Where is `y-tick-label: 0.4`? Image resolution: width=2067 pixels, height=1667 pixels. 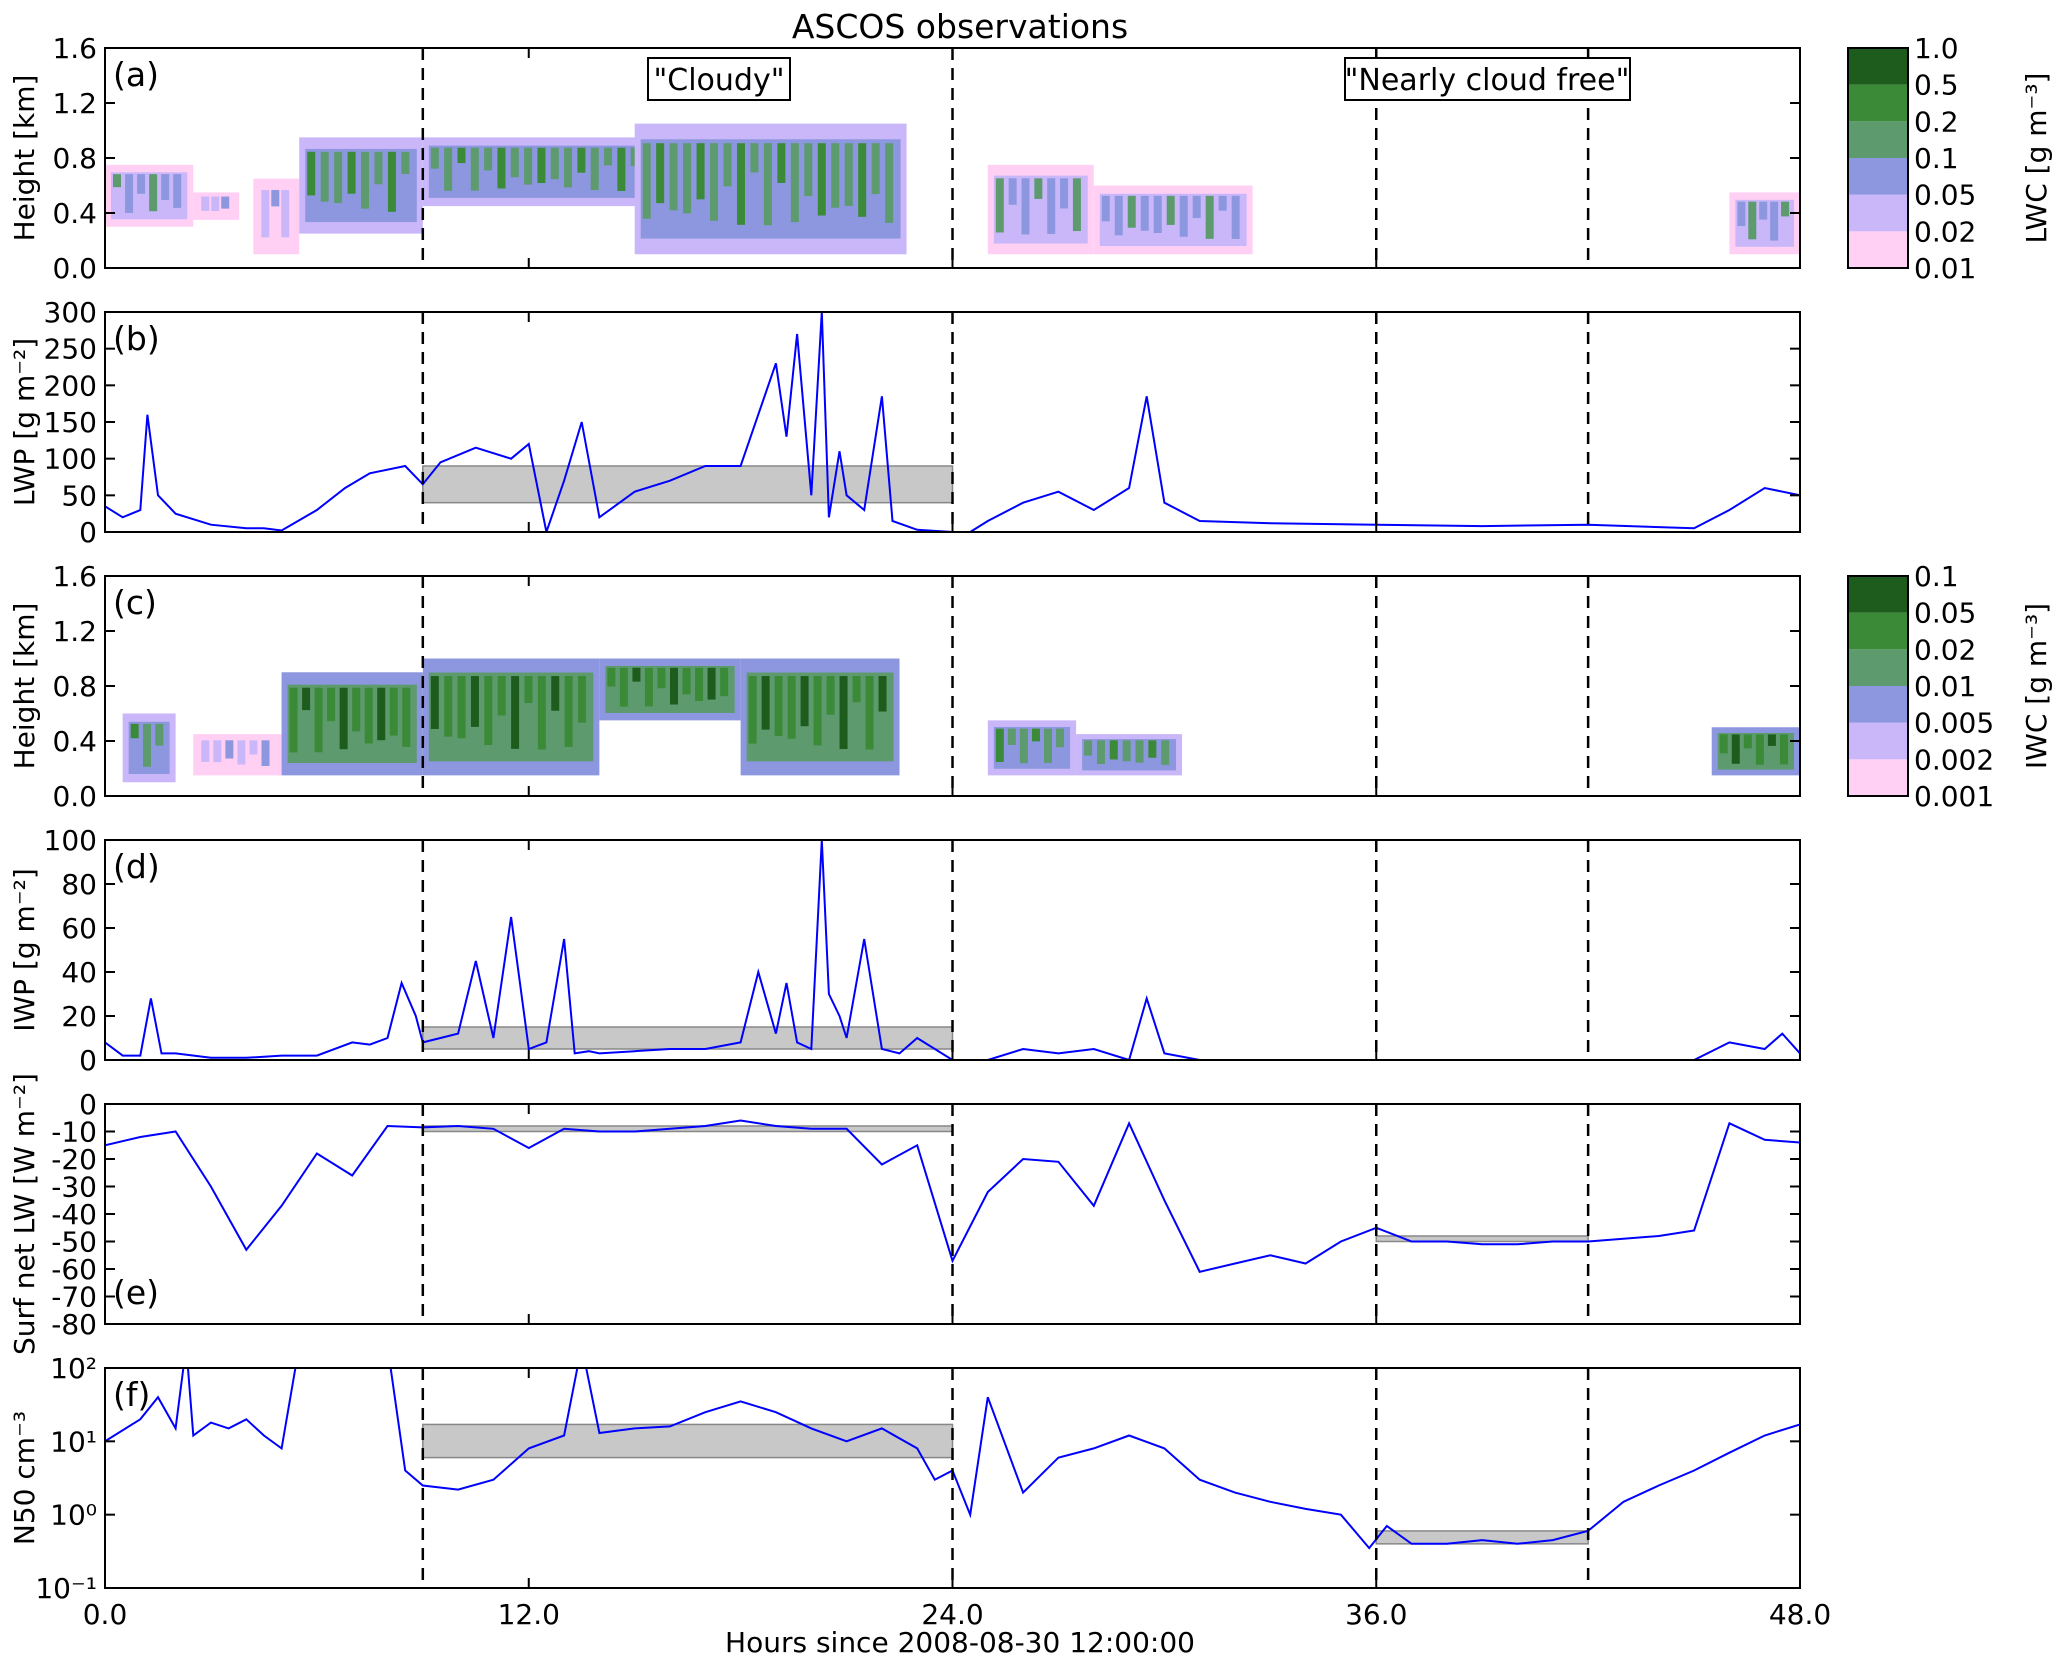 y-tick-label: 0.4 is located at coordinates (74, 213).